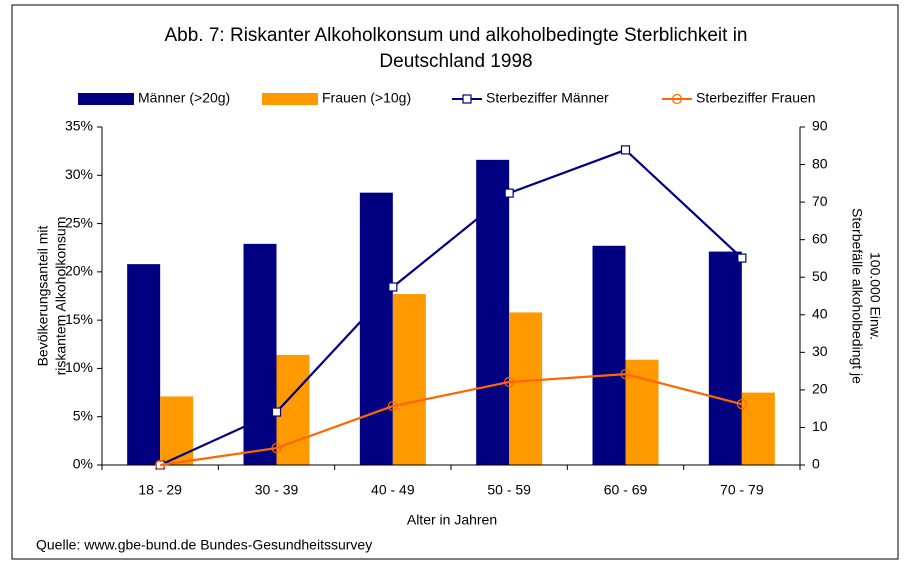 The height and width of the screenshot is (570, 912). I want to click on chart-title: Deutschland 1998, so click(455, 61).